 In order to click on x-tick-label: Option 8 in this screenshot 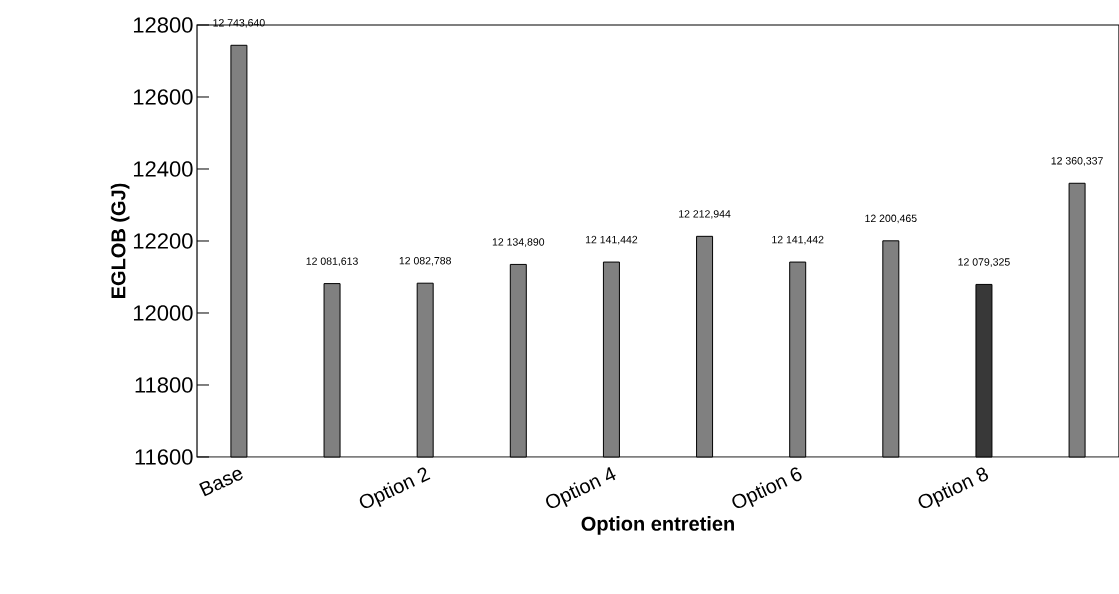, I will do `click(953, 488)`.